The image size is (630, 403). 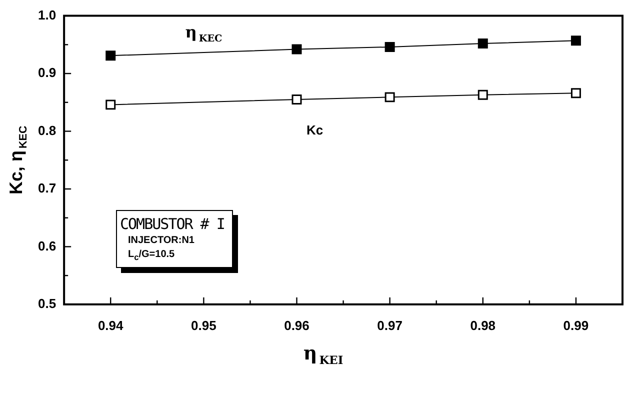 What do you see at coordinates (483, 325) in the screenshot?
I see `x-tick-label: 0.98` at bounding box center [483, 325].